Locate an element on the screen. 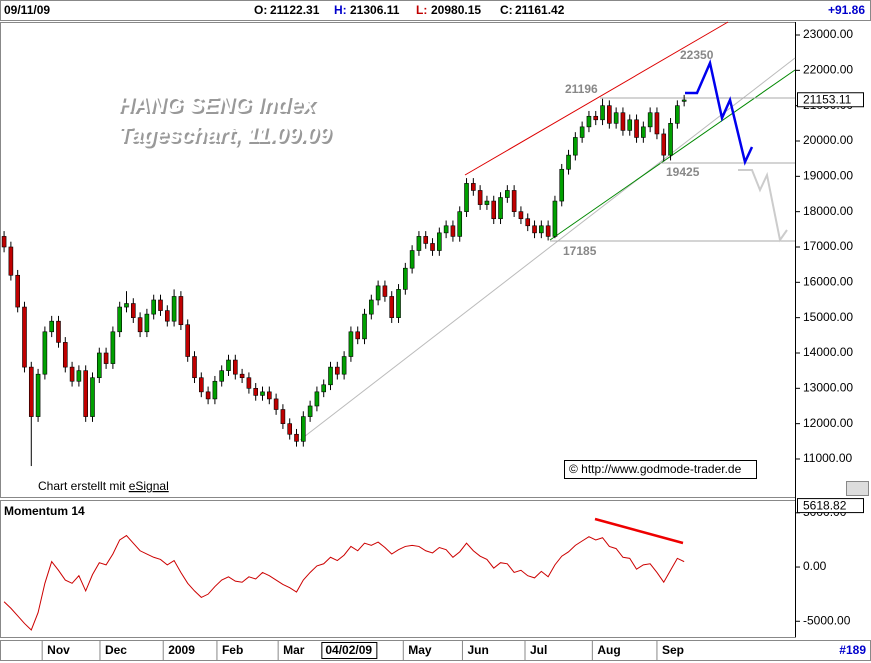  header-high: 21306.11 is located at coordinates (375, 10).